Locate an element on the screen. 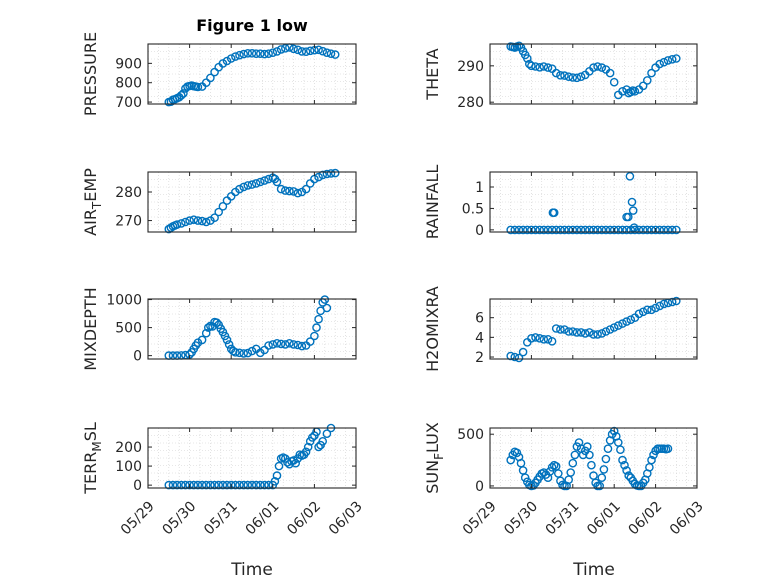  subplot-pressure: 700 800 900 PRESSURE is located at coordinates (219, 74).